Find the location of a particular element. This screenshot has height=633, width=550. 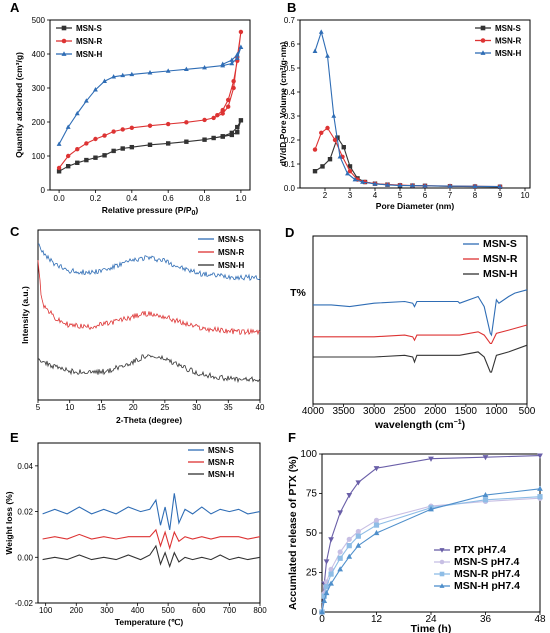

x-tick-label: 400 is located at coordinates (138, 610).